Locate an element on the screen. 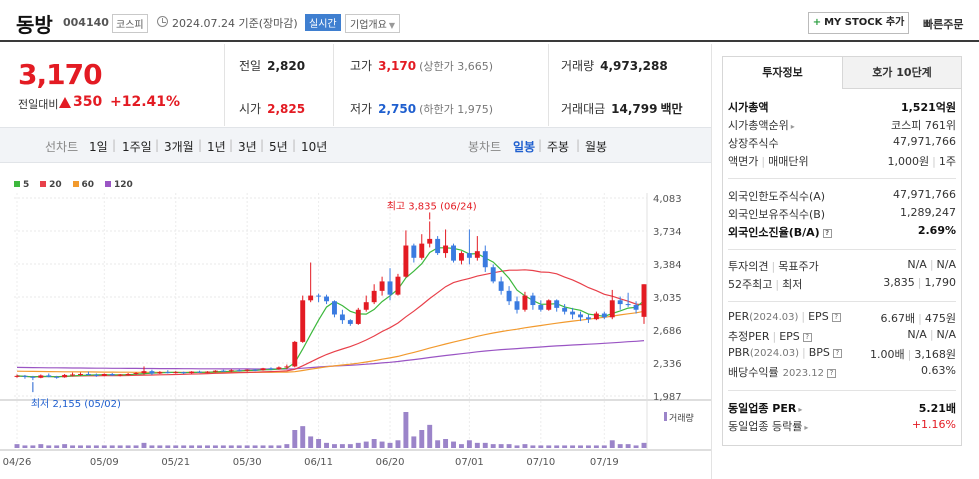  info-label: 외국인한도주식수(A) is located at coordinates (776, 196).